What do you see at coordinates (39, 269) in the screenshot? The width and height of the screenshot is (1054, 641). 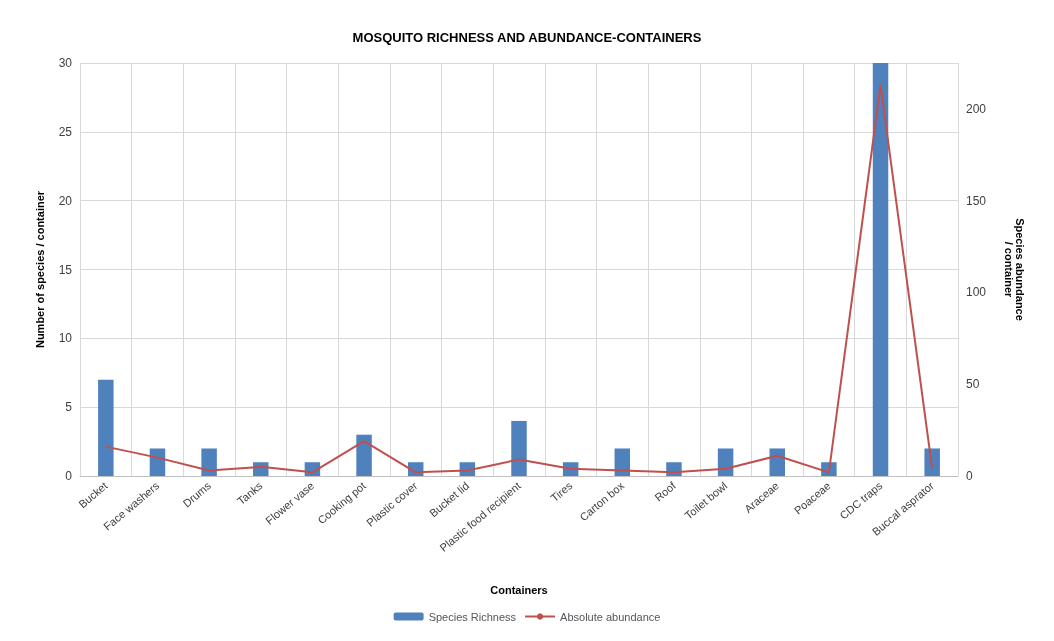 I see `y-axis-title: Number of species / container` at bounding box center [39, 269].